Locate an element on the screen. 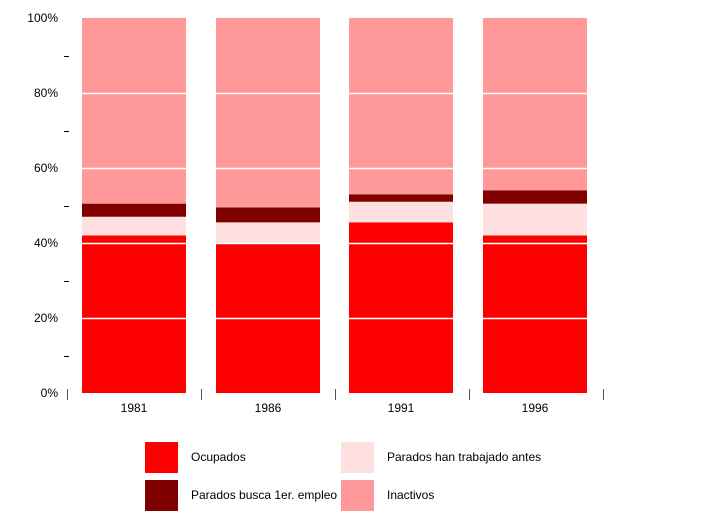 This screenshot has width=706, height=530. bar-segment-1996-ocupados is located at coordinates (535, 314).